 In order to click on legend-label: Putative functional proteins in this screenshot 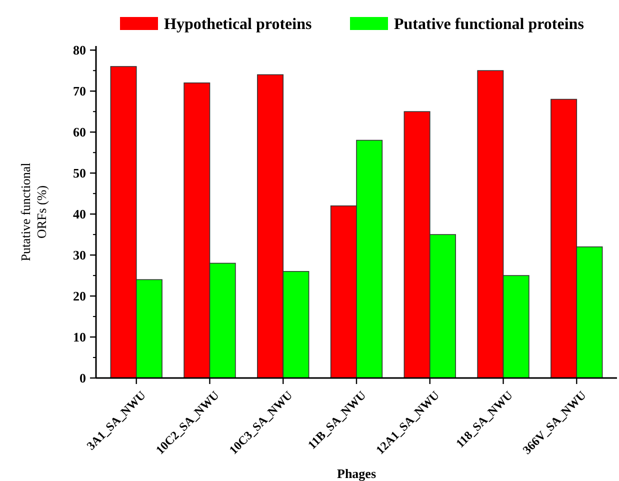, I will do `click(489, 24)`.